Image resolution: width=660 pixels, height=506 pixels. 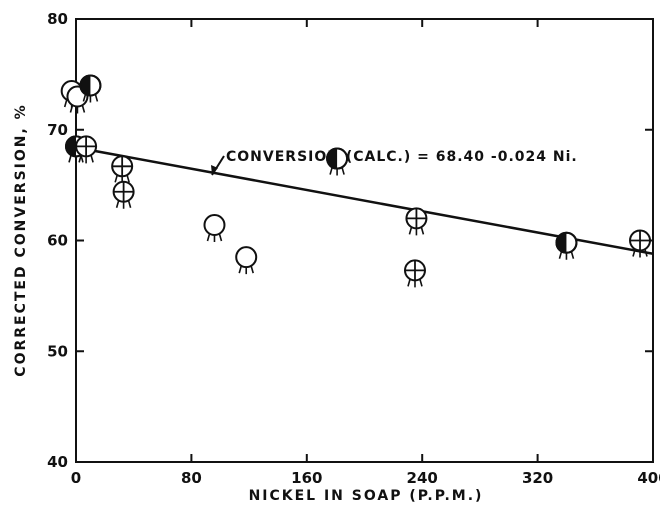 What do you see at coordinates (366, 496) in the screenshot?
I see `x-axis-label: NICKEL IN SOAP (P.P.M.)` at bounding box center [366, 496].